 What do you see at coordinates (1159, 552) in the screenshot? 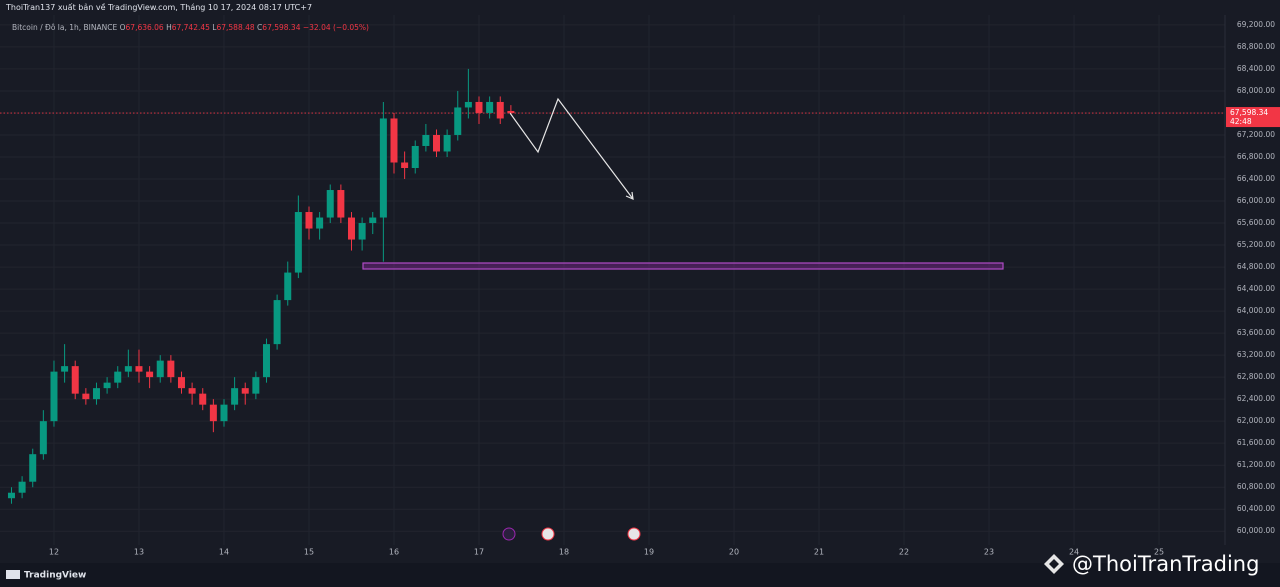
I see `x-tick-label: 25` at bounding box center [1159, 552].